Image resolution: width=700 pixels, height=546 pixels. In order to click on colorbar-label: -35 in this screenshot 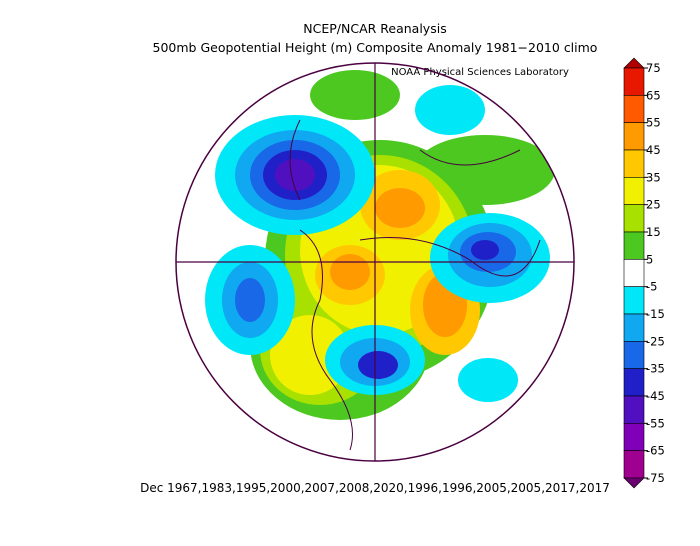, I will do `click(655, 369)`.